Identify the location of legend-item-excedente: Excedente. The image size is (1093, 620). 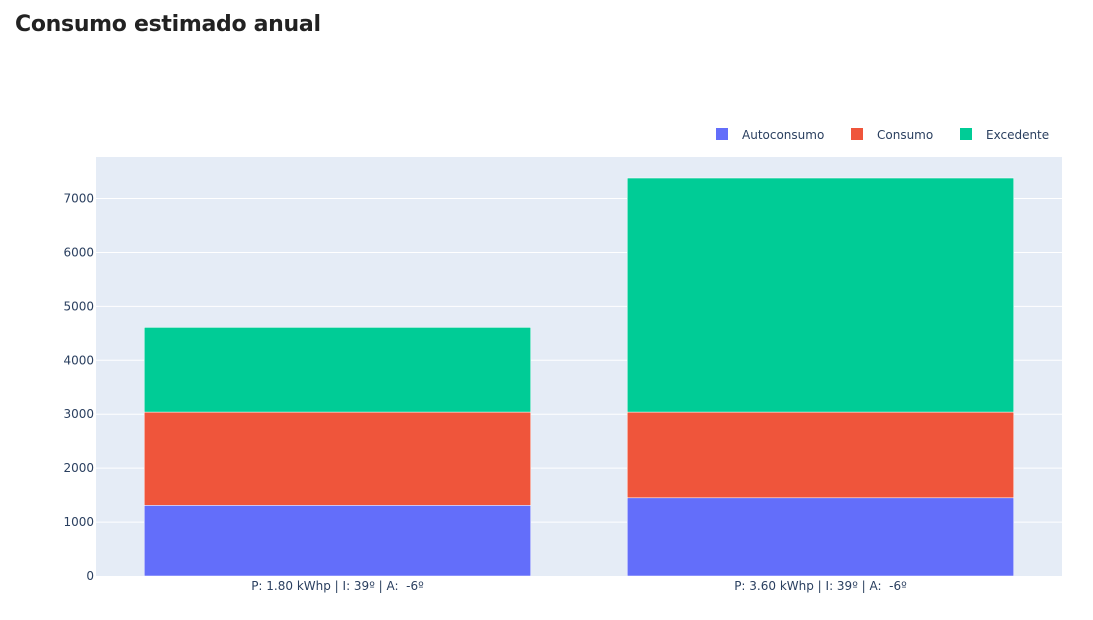
(1004, 135).